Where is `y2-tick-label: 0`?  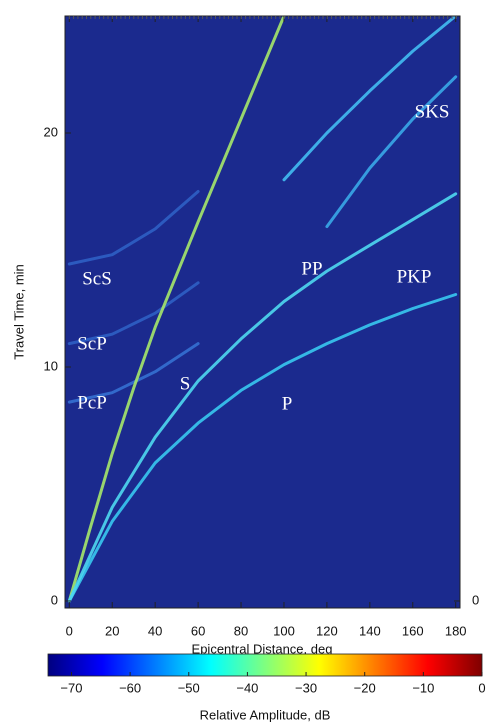
y2-tick-label: 0 is located at coordinates (475, 599).